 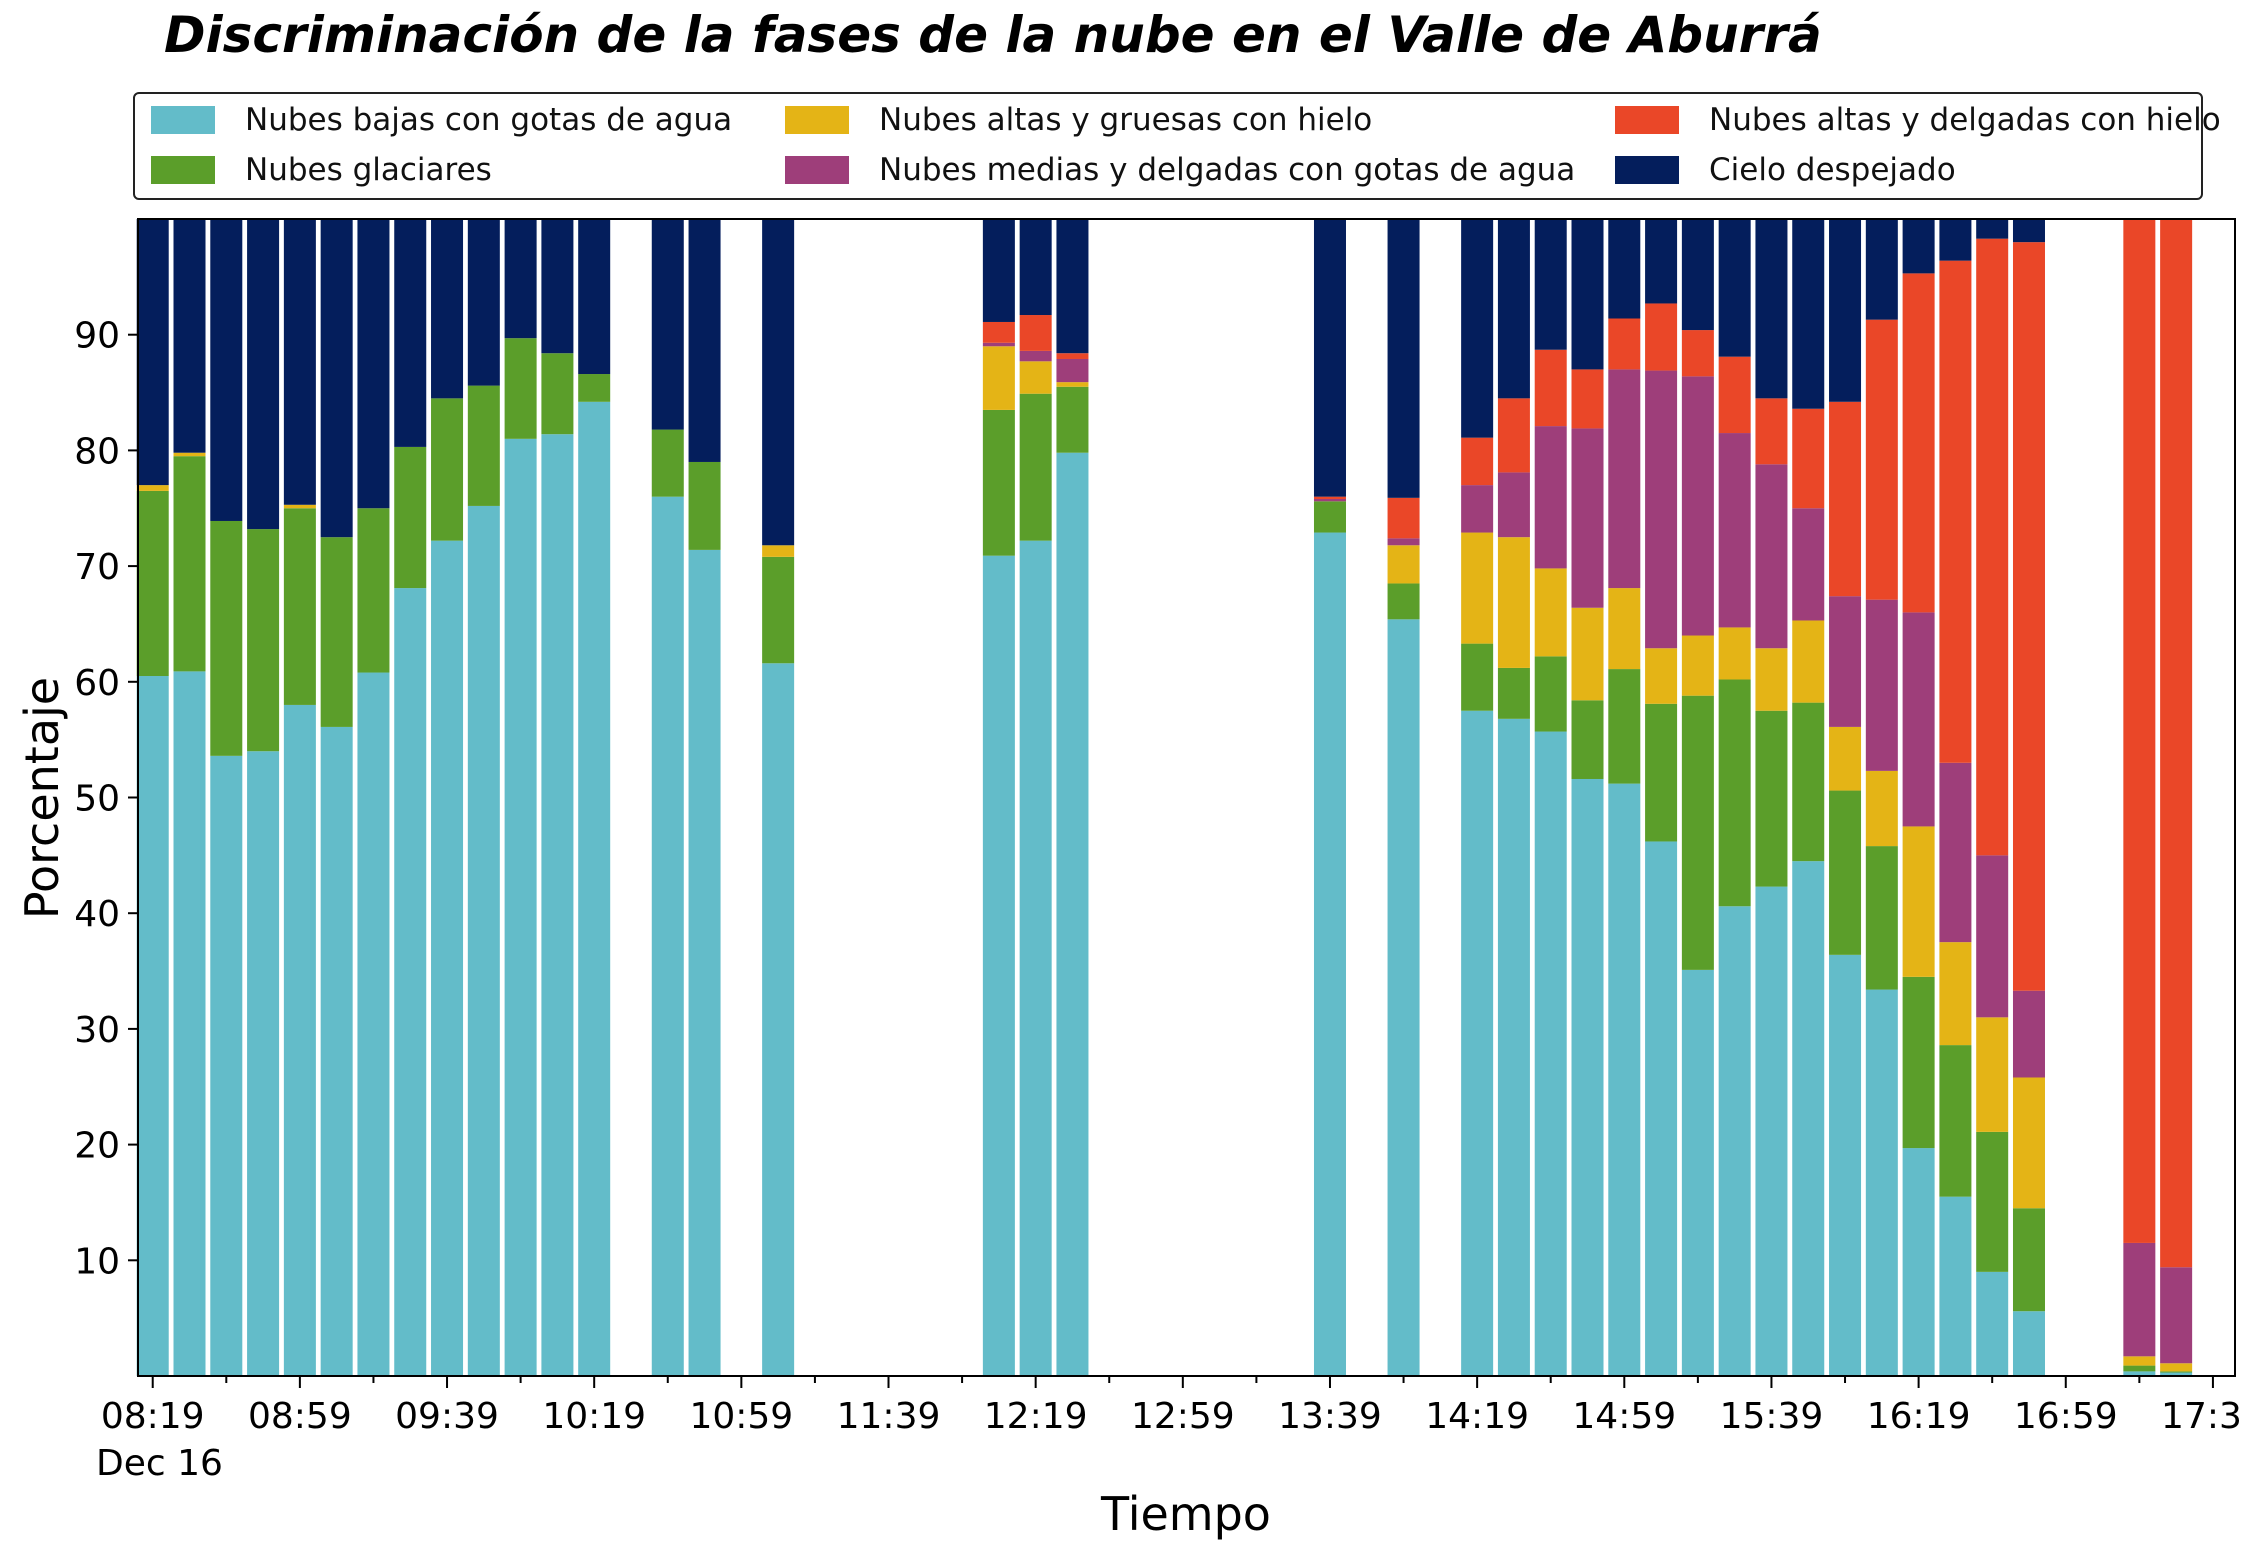 I want to click on x-date-label: Dec 16, so click(x=159, y=1463).